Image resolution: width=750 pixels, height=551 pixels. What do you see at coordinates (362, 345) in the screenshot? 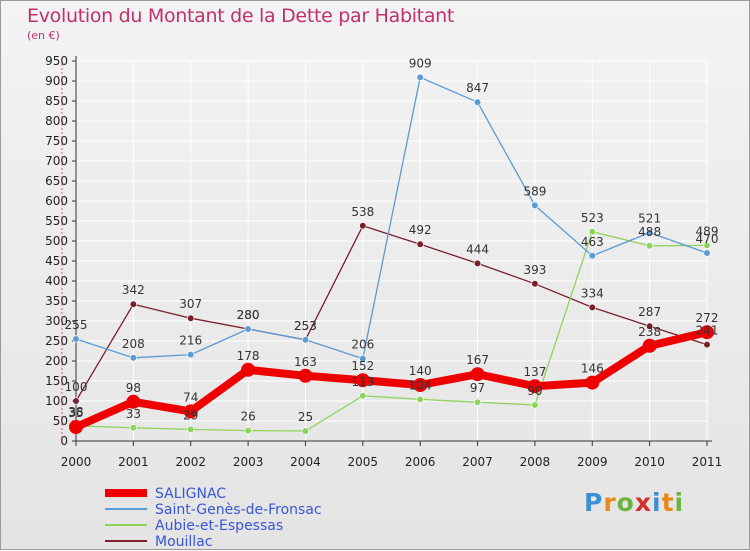
I see `data-label: 206` at bounding box center [362, 345].